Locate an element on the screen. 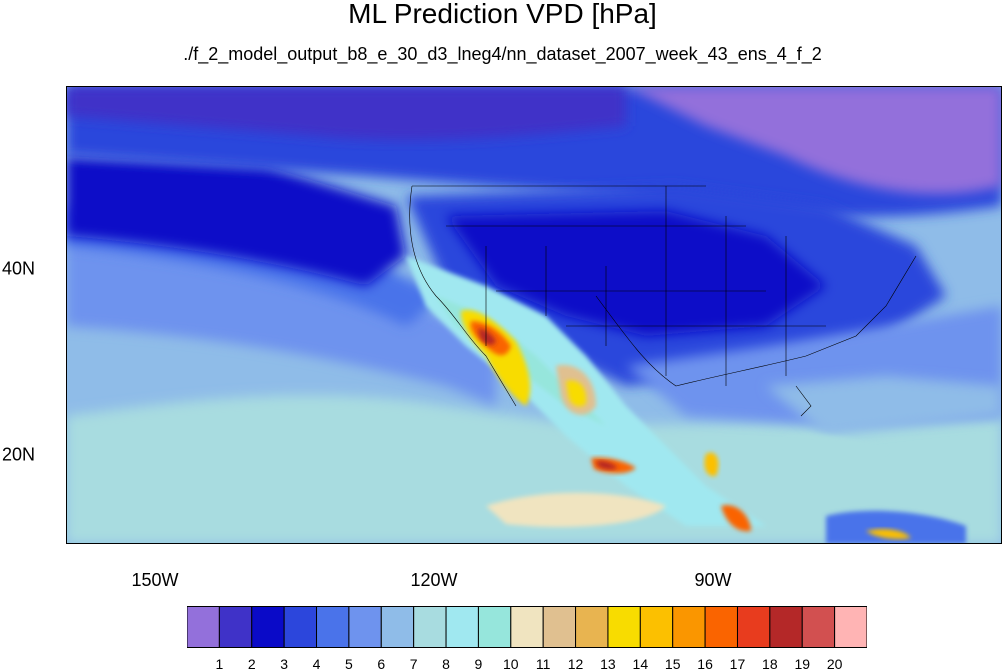 This screenshot has height=672, width=1005. legend-tick-label: 9 is located at coordinates (478, 664).